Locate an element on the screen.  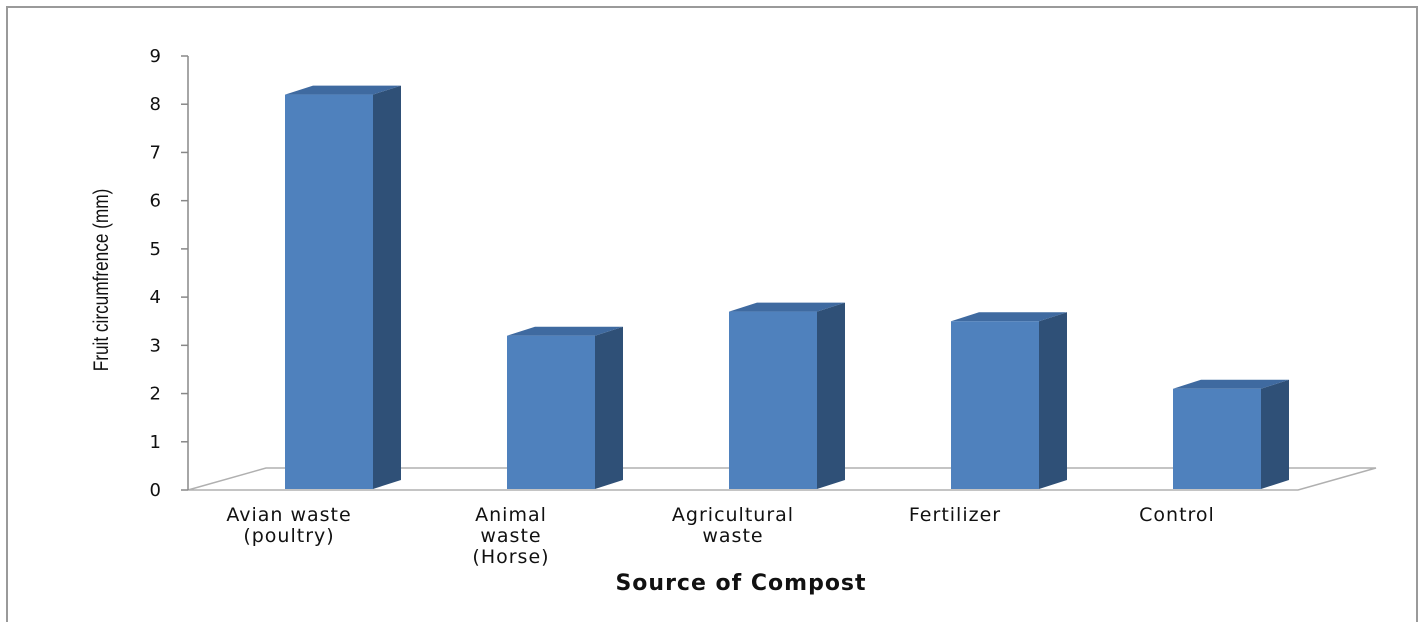
y-tick-label: 2 is located at coordinates (156, 394).